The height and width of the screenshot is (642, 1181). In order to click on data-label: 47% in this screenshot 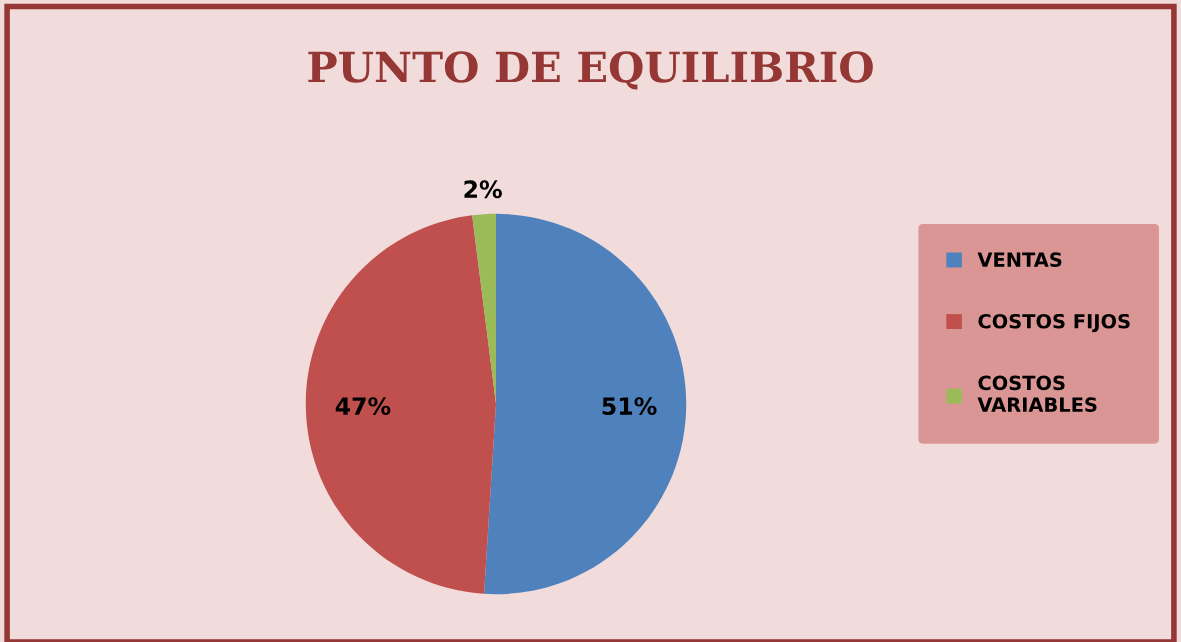, I will do `click(363, 406)`.